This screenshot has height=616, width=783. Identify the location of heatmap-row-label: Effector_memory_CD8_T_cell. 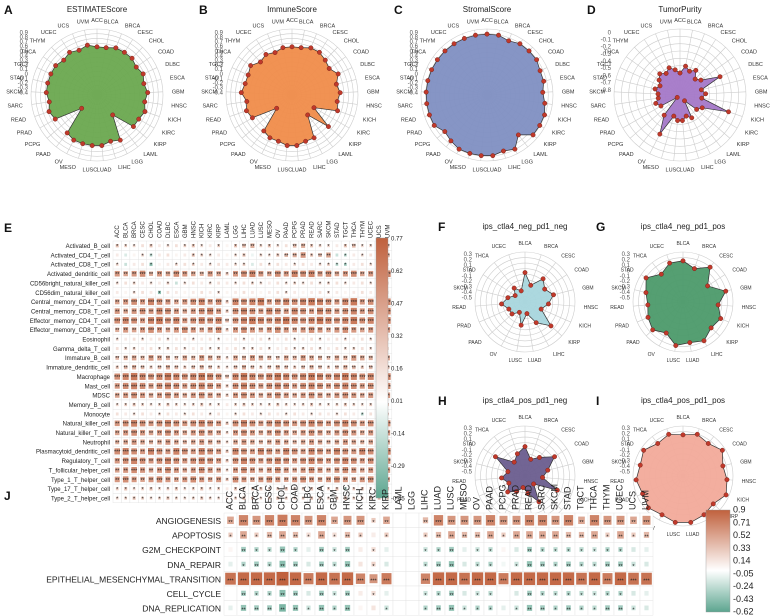
(70, 331).